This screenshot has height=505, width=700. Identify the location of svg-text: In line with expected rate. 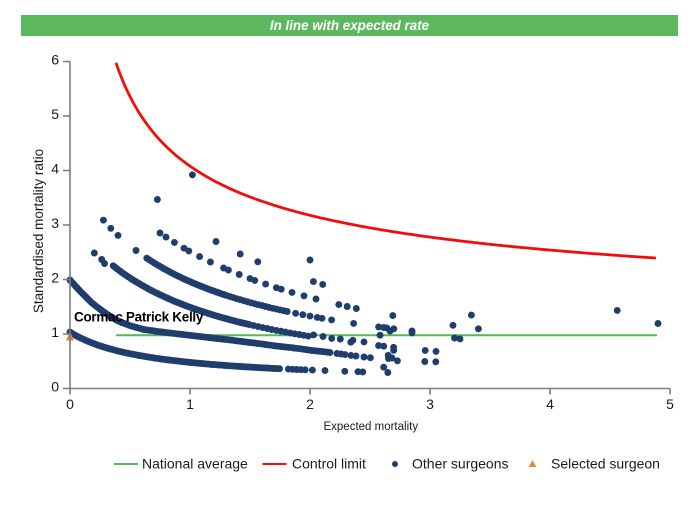
(350, 25).